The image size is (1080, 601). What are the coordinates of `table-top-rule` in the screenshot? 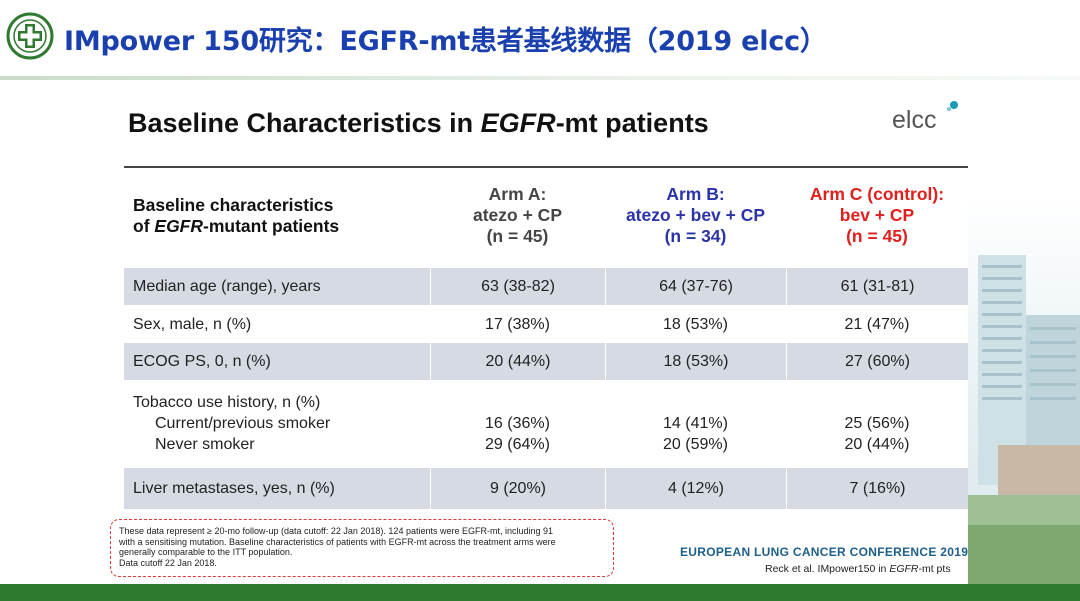 It's located at (546, 167).